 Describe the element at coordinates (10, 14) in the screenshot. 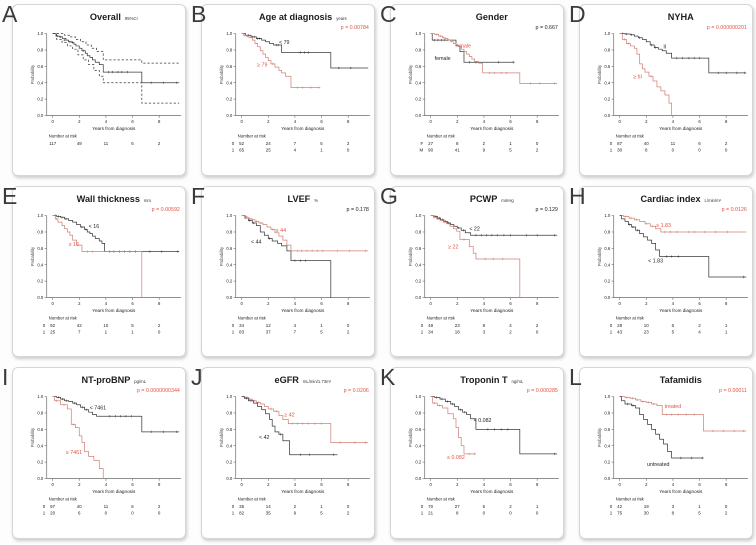

I see `panel-letter: A` at that location.